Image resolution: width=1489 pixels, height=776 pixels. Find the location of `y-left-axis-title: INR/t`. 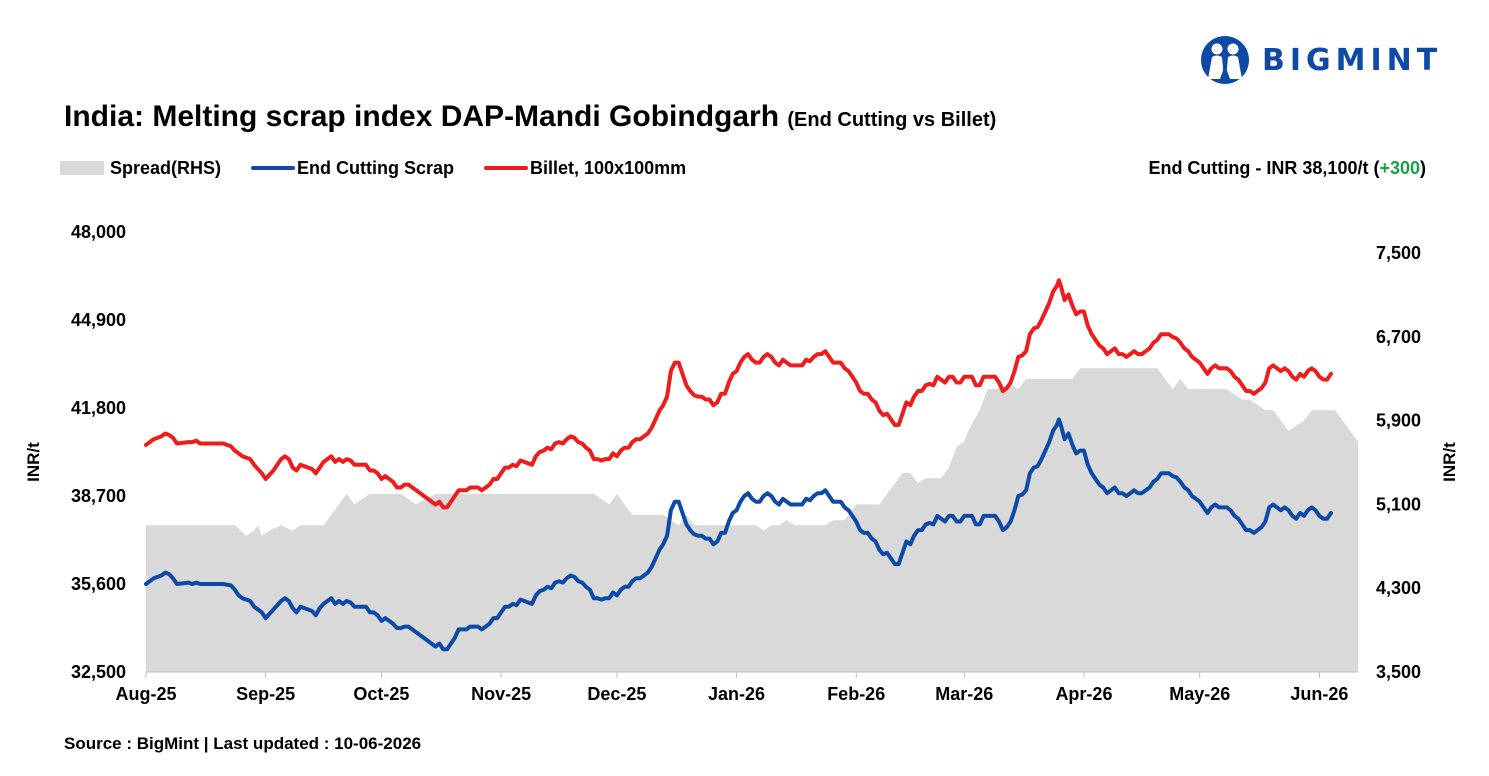

y-left-axis-title: INR/t is located at coordinates (33, 462).